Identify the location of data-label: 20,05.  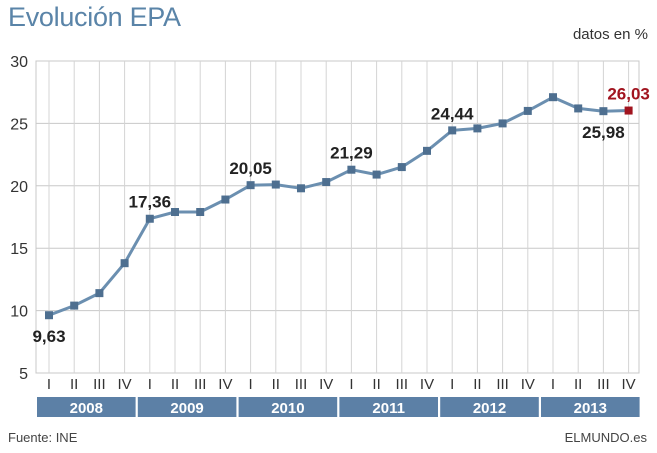
(250, 168).